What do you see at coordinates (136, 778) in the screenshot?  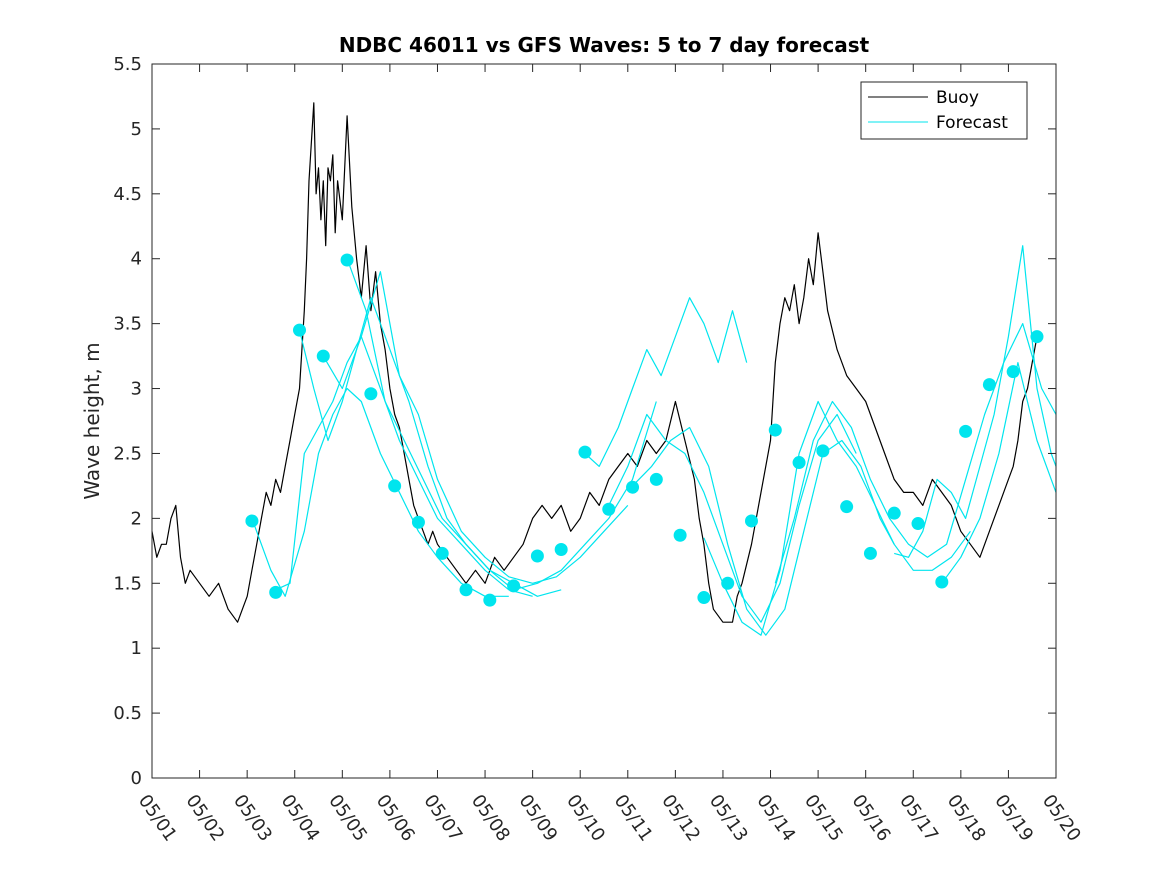 I see `y-tick-label: 0` at bounding box center [136, 778].